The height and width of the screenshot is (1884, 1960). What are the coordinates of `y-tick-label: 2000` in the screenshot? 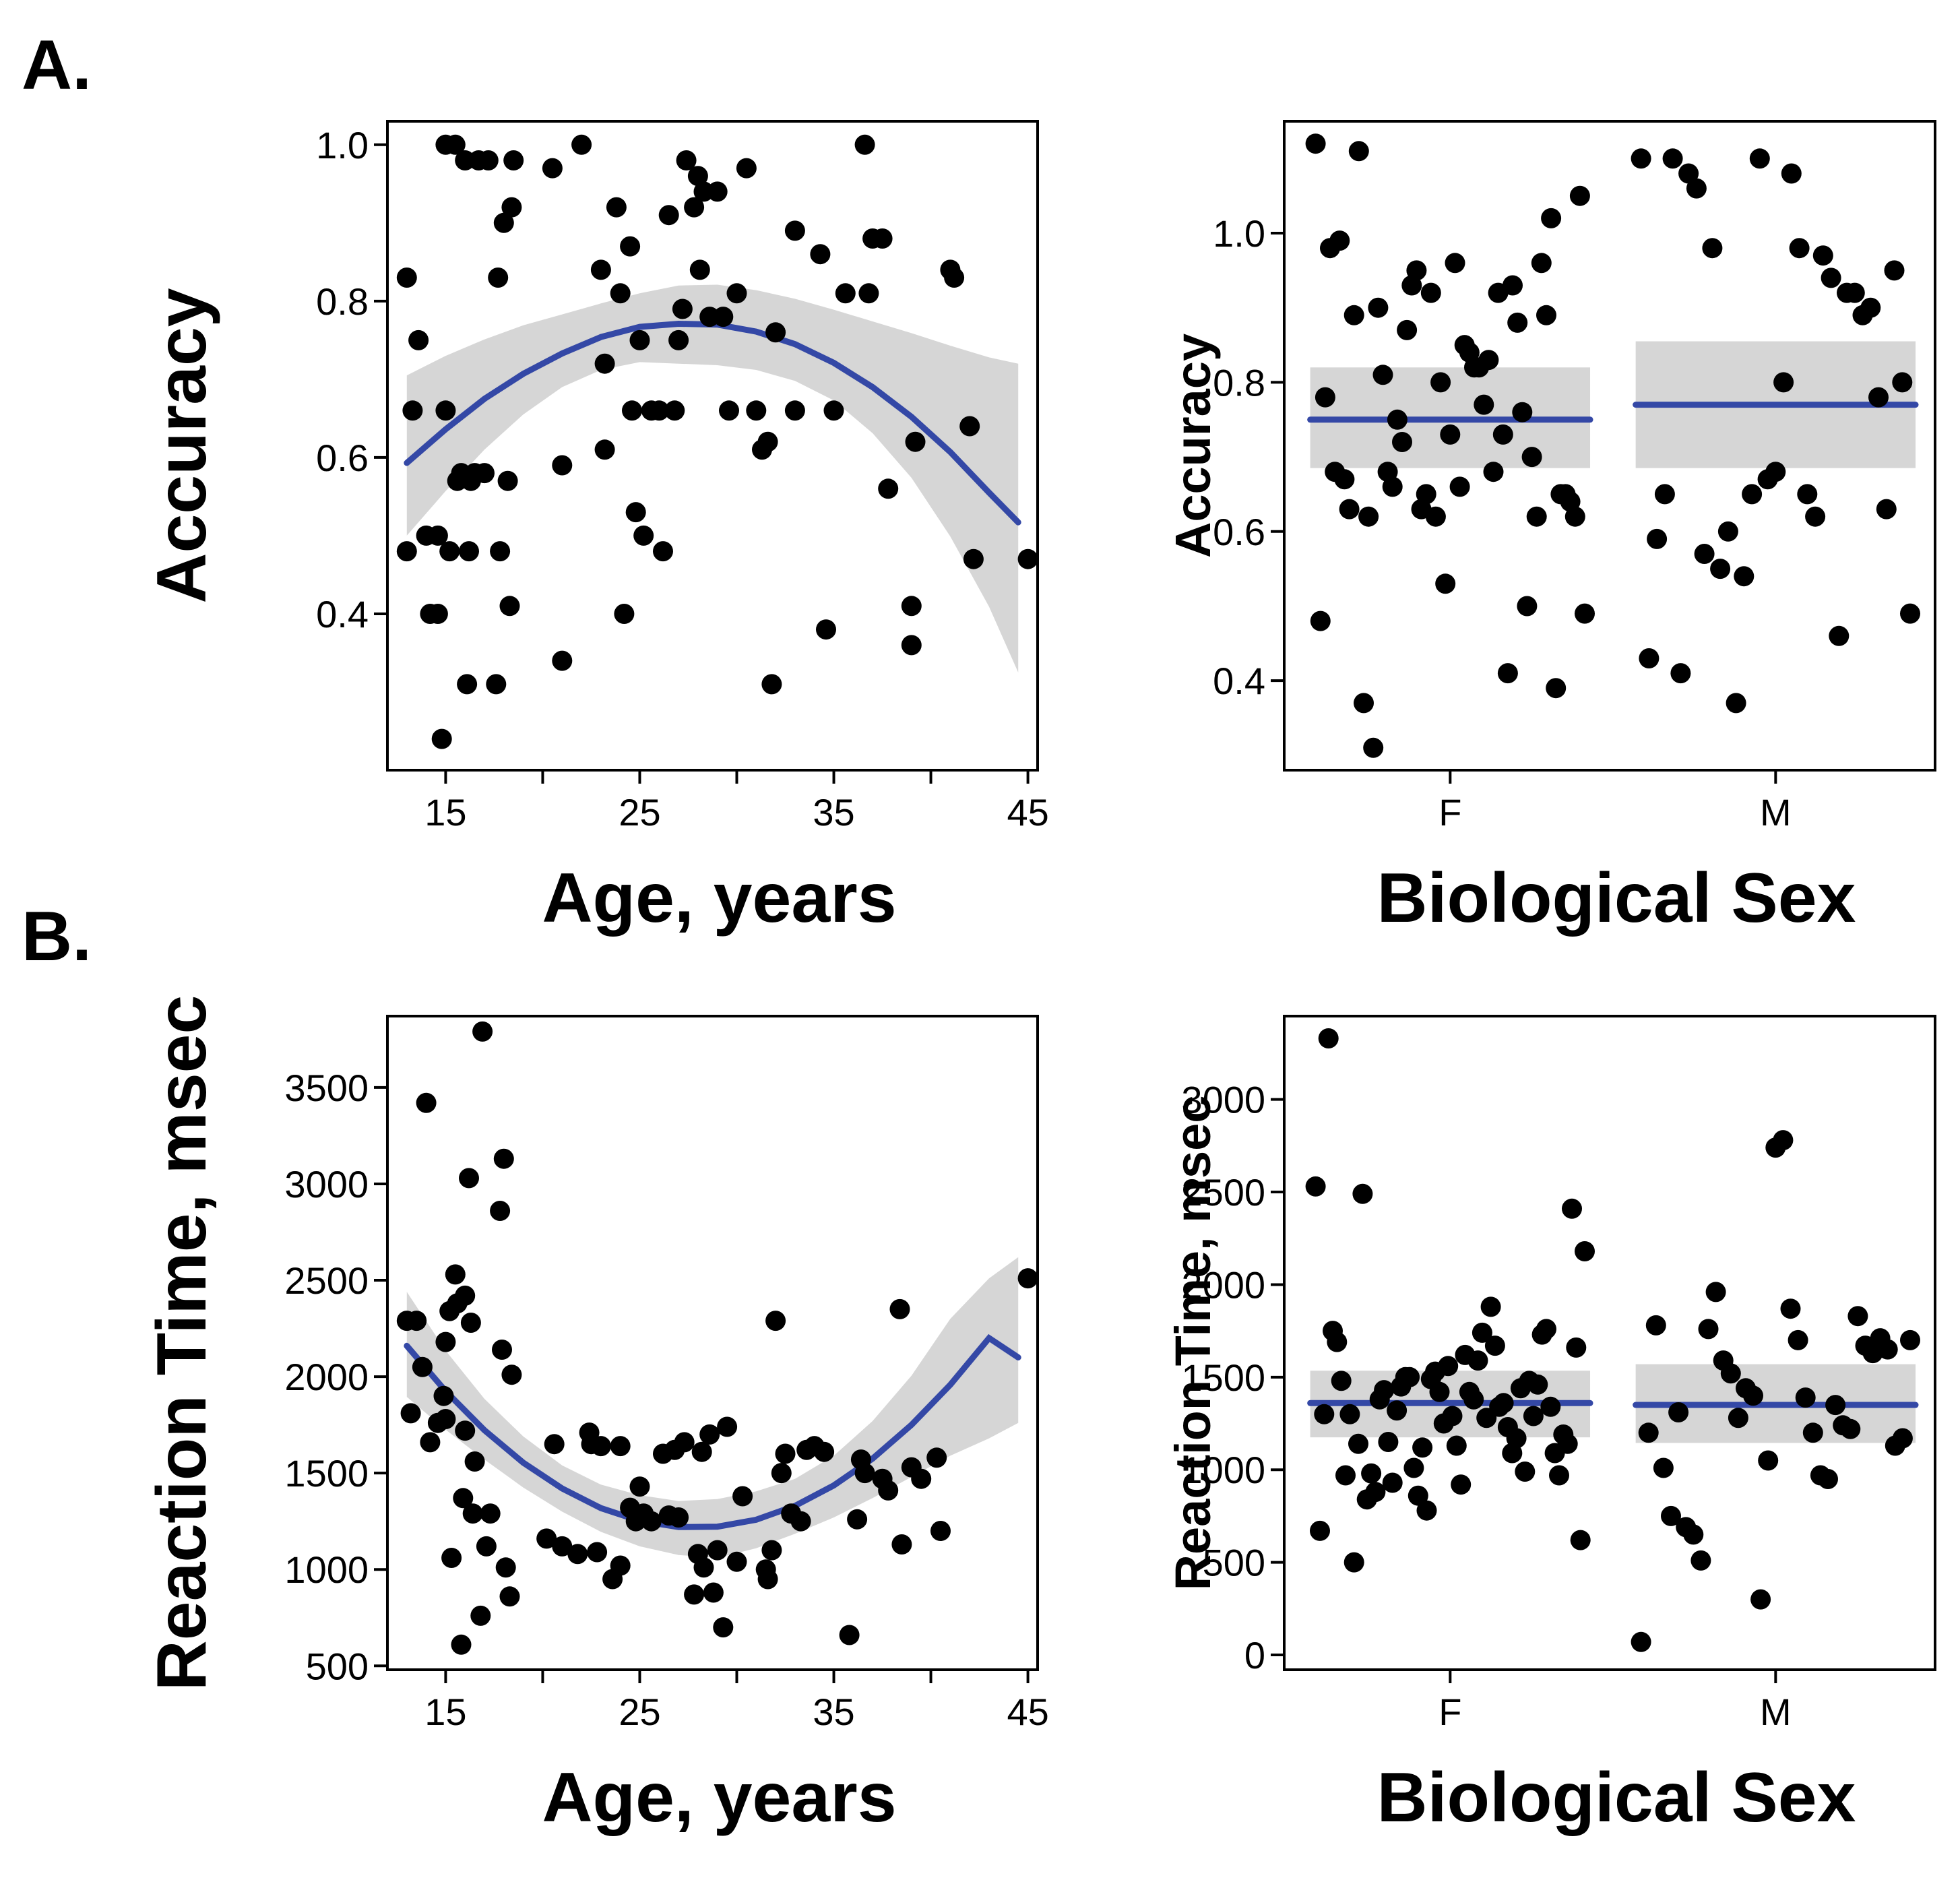 It's located at (1223, 1284).